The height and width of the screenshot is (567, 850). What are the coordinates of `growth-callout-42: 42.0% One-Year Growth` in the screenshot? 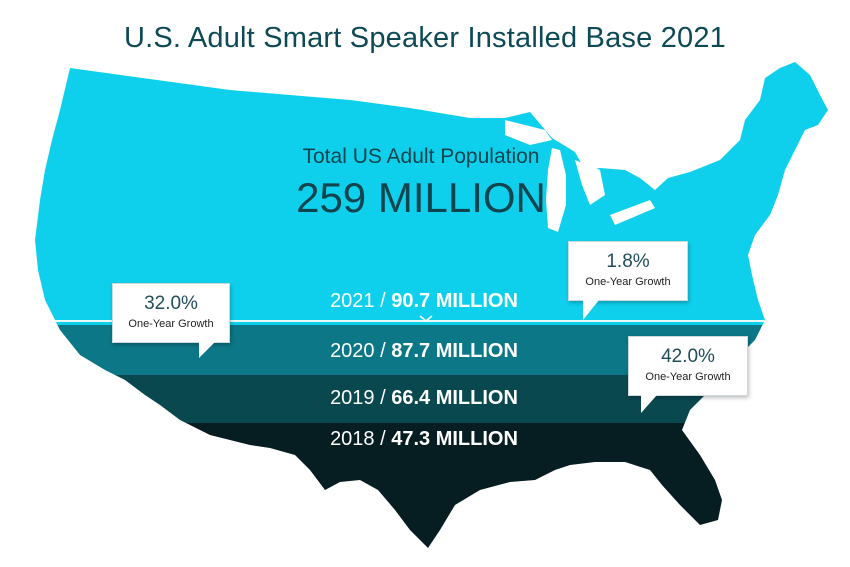 It's located at (688, 374).